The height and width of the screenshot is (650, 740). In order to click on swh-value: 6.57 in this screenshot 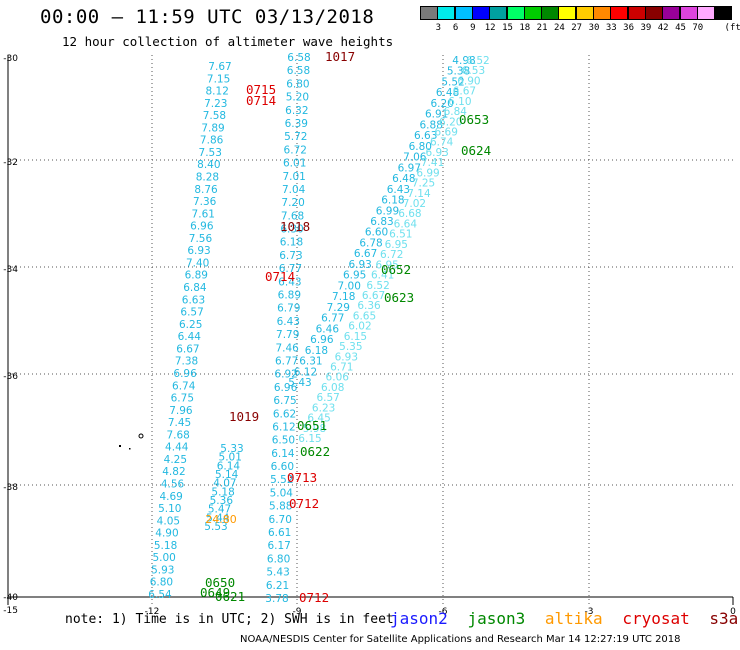, I will do `click(191, 313)`.